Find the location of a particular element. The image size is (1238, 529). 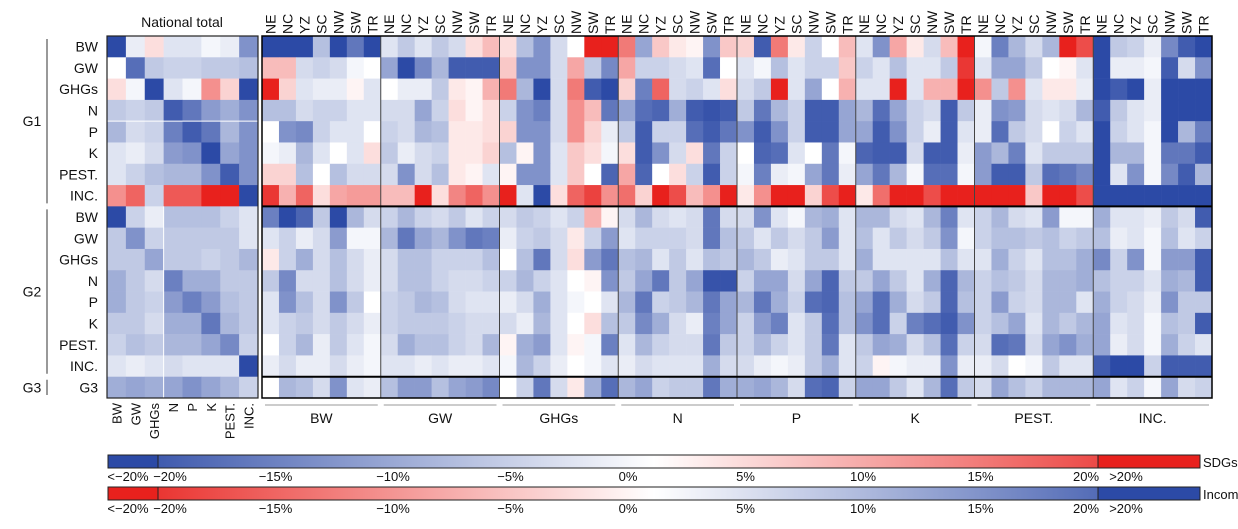

column-group-label: N is located at coordinates (678, 418).